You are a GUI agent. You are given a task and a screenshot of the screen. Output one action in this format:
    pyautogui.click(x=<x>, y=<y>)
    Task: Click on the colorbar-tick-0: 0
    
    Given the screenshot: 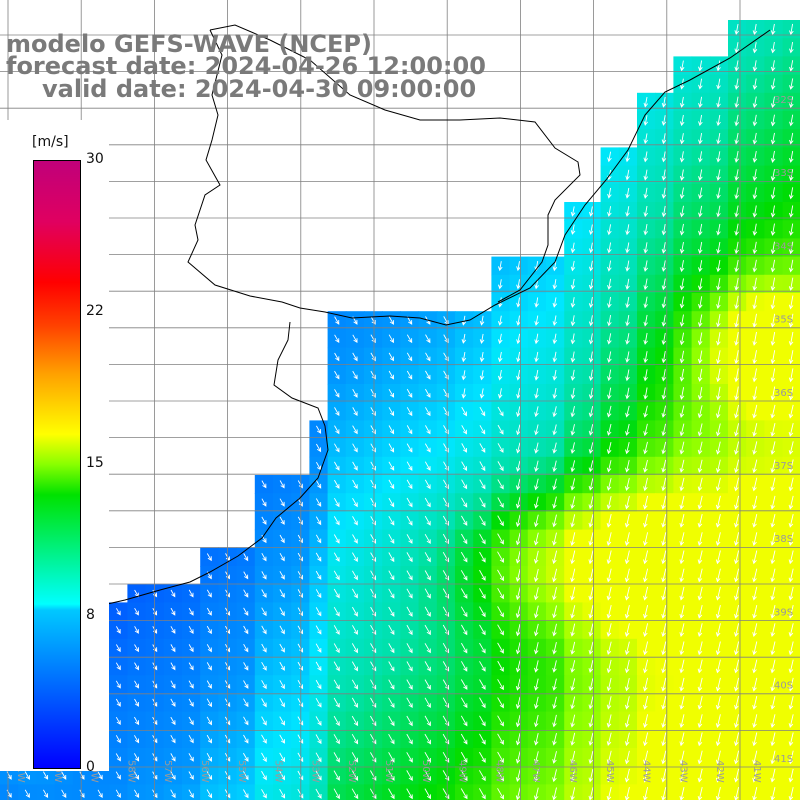 What is the action you would take?
    pyautogui.click(x=90, y=767)
    